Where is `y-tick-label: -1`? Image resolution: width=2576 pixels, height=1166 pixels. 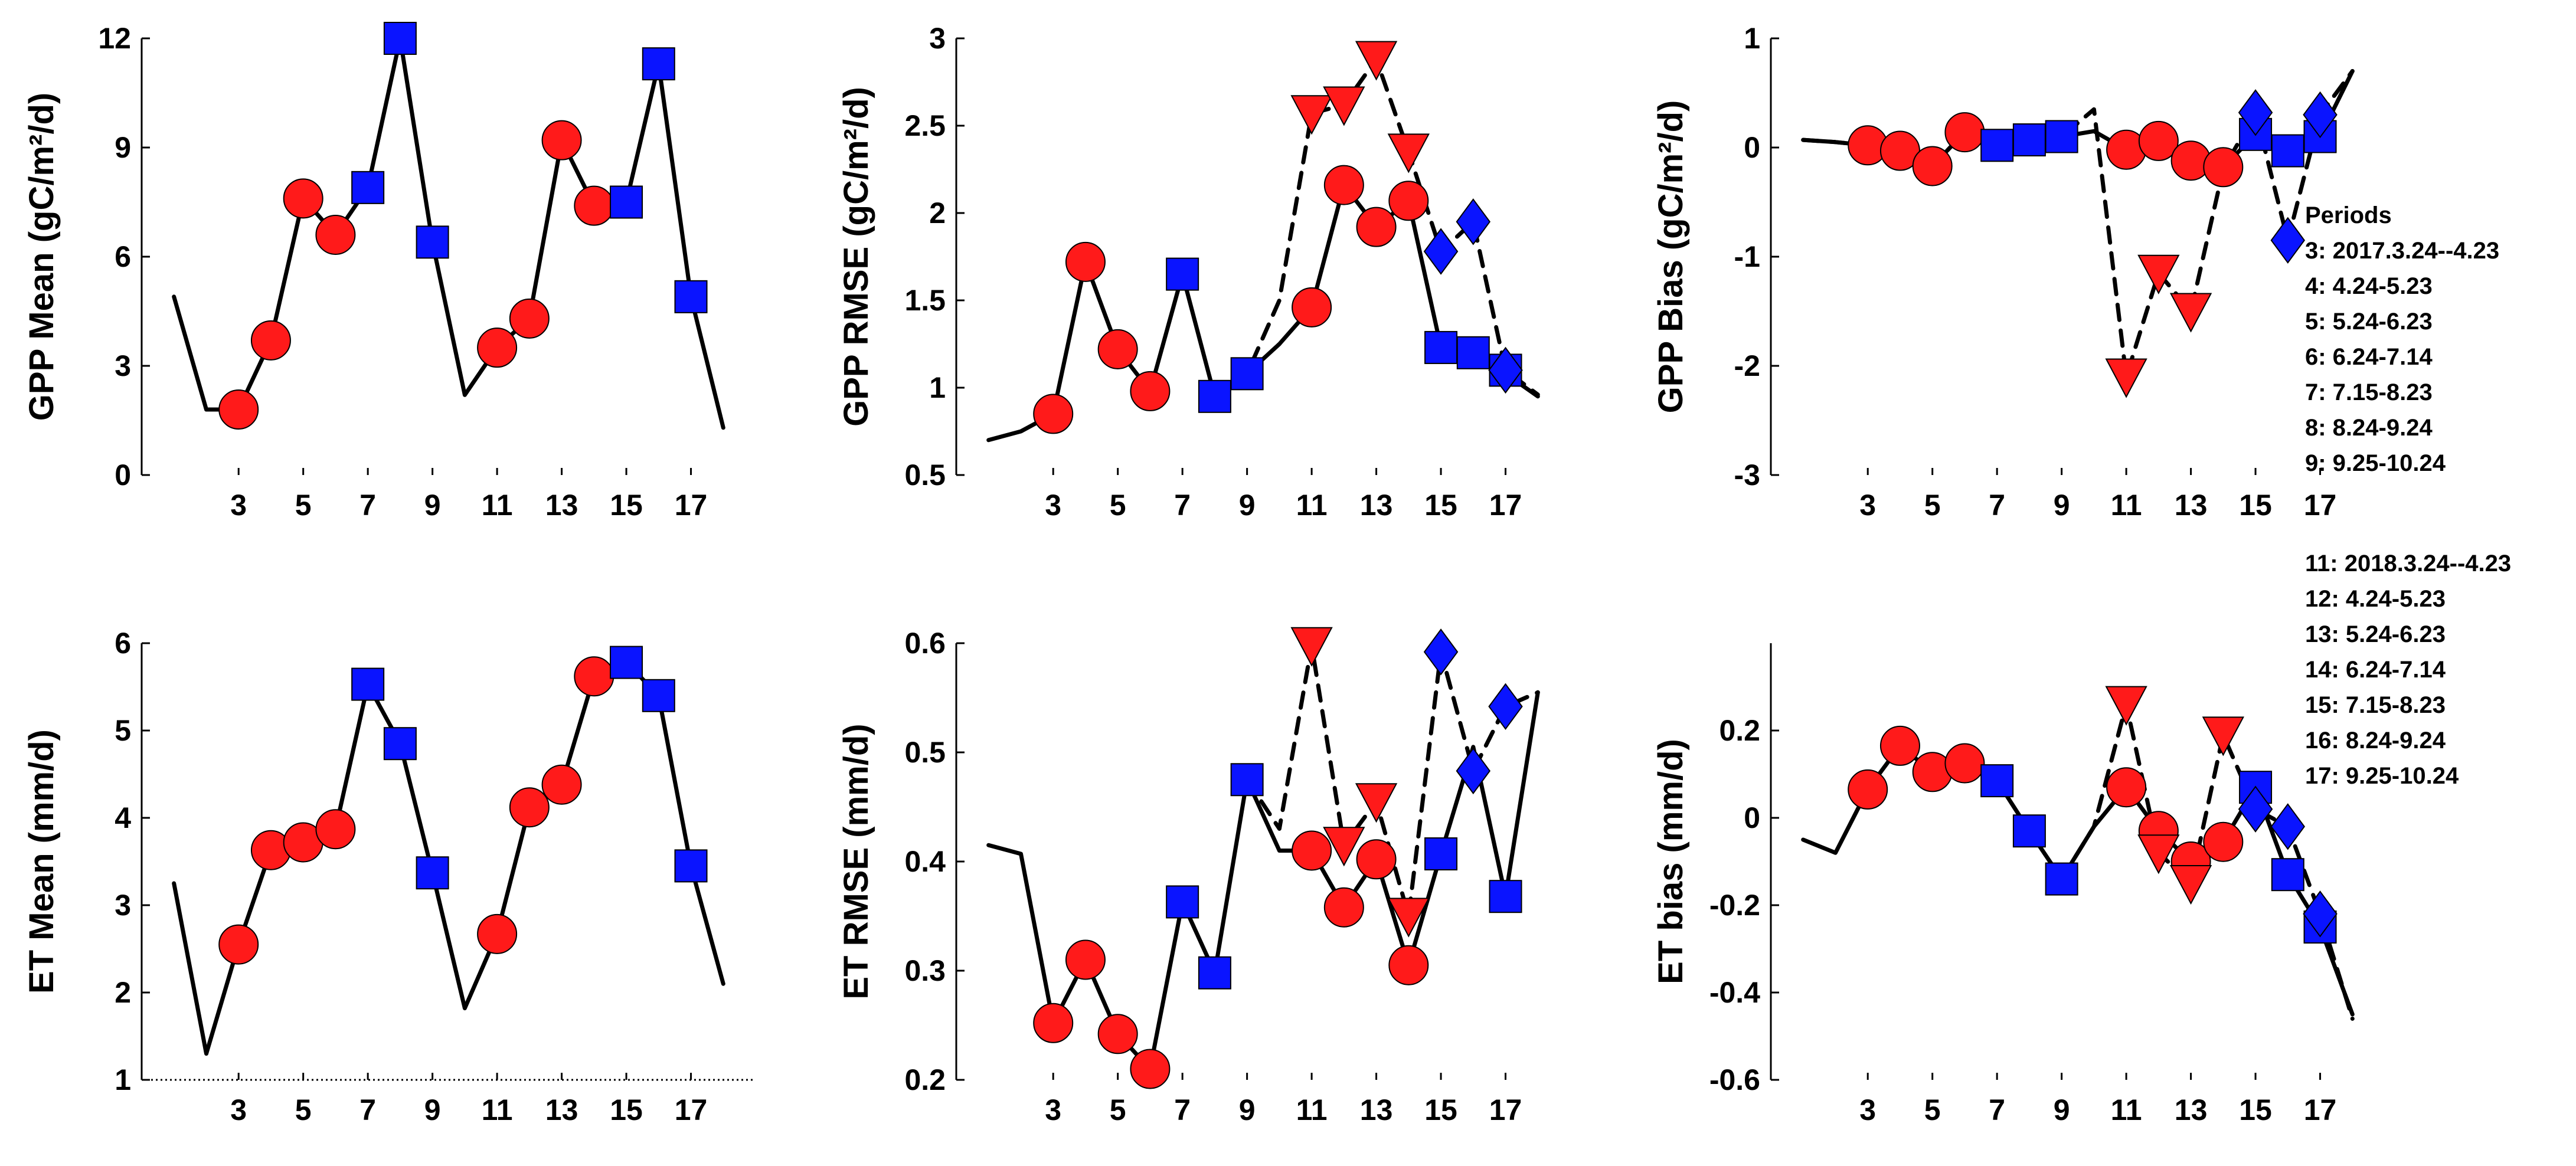 y-tick-label: -1 is located at coordinates (1747, 256).